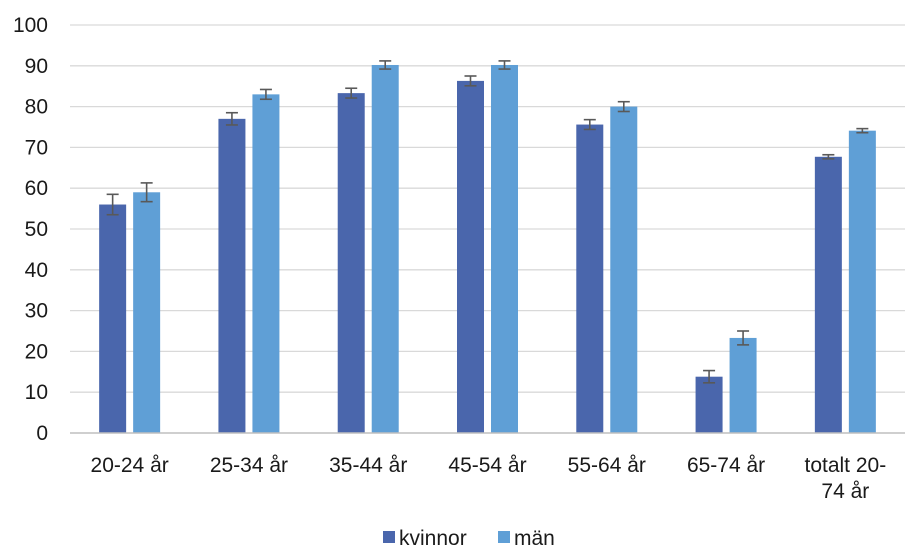  I want to click on bar-män-5, so click(743, 385).